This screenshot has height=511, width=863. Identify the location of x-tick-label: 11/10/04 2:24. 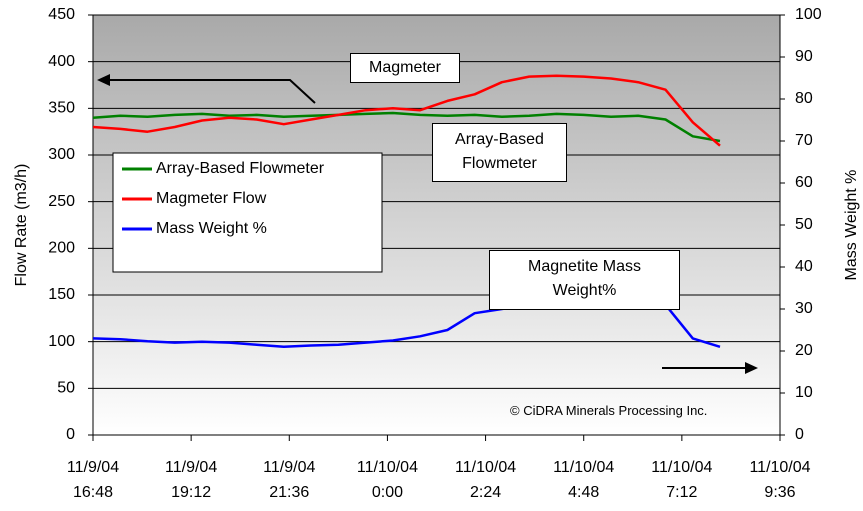
(486, 480).